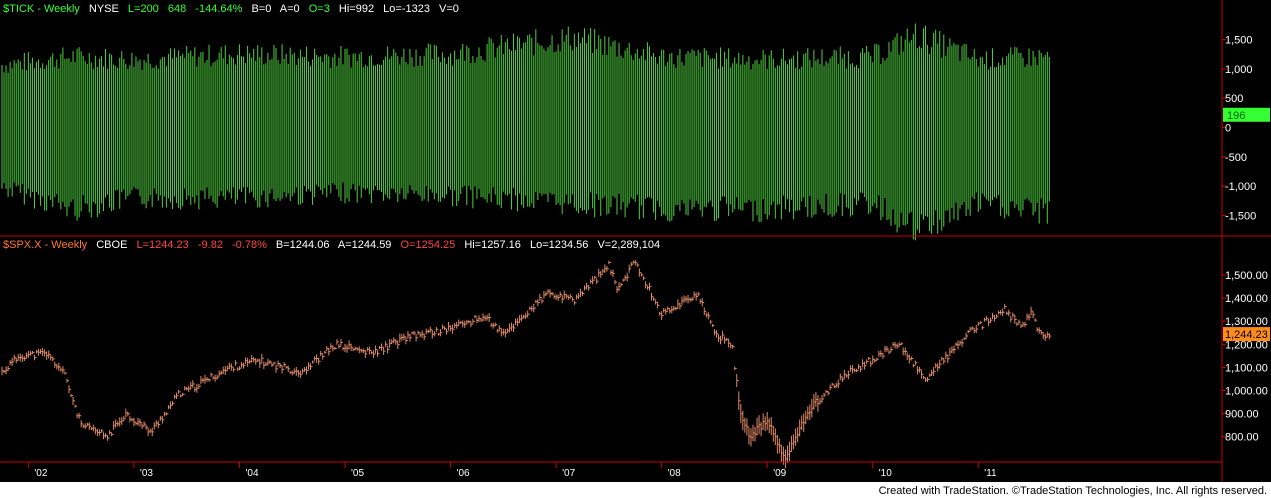  I want to click on tick-ytick-label: 0, so click(1228, 129).